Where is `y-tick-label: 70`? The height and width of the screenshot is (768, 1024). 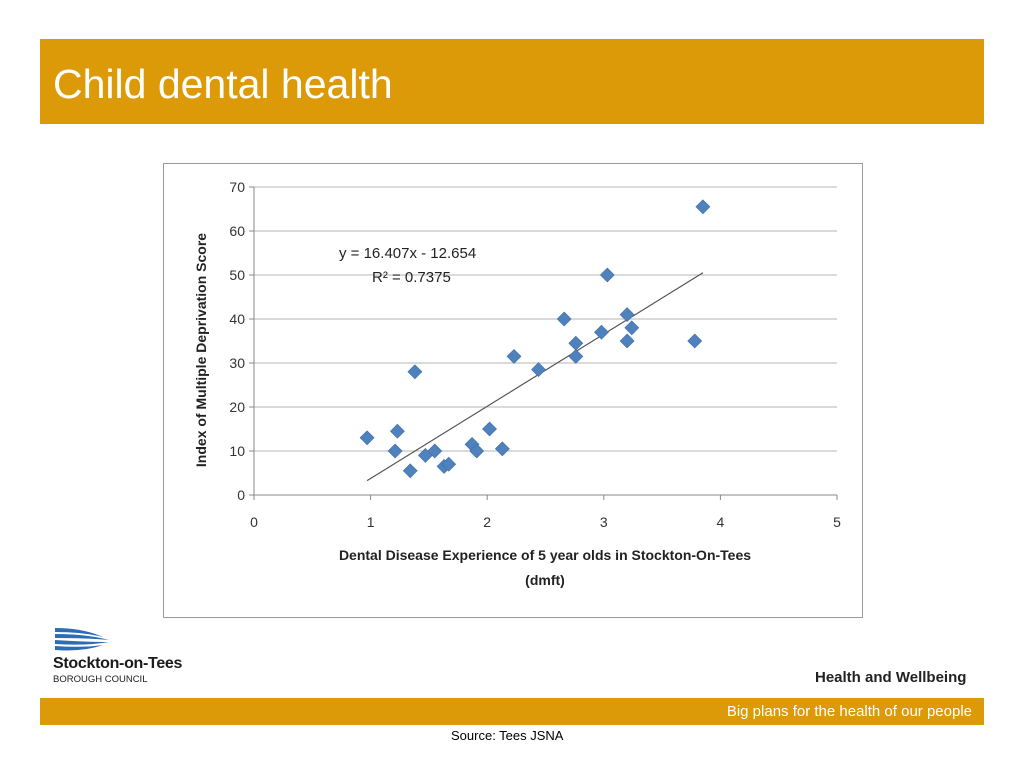 y-tick-label: 70 is located at coordinates (237, 187).